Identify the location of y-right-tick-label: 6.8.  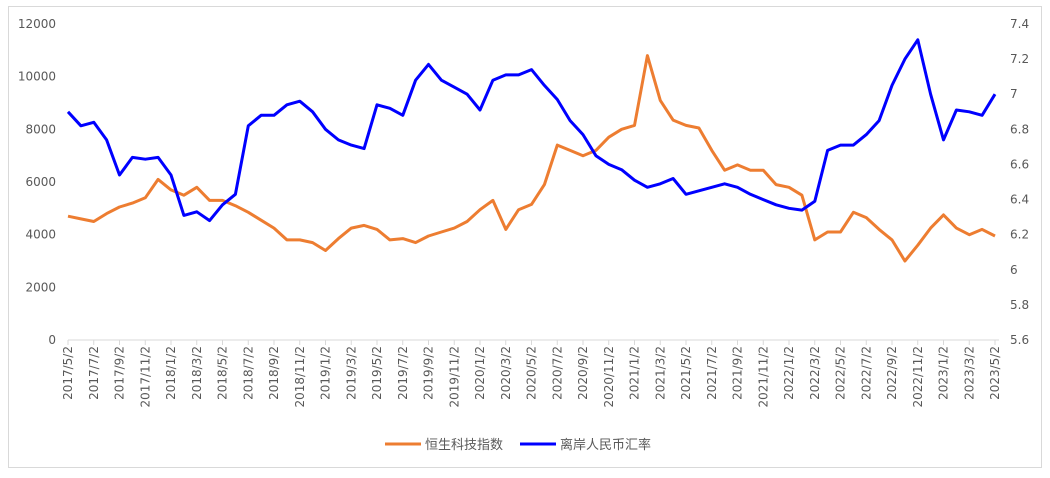
(1019, 129).